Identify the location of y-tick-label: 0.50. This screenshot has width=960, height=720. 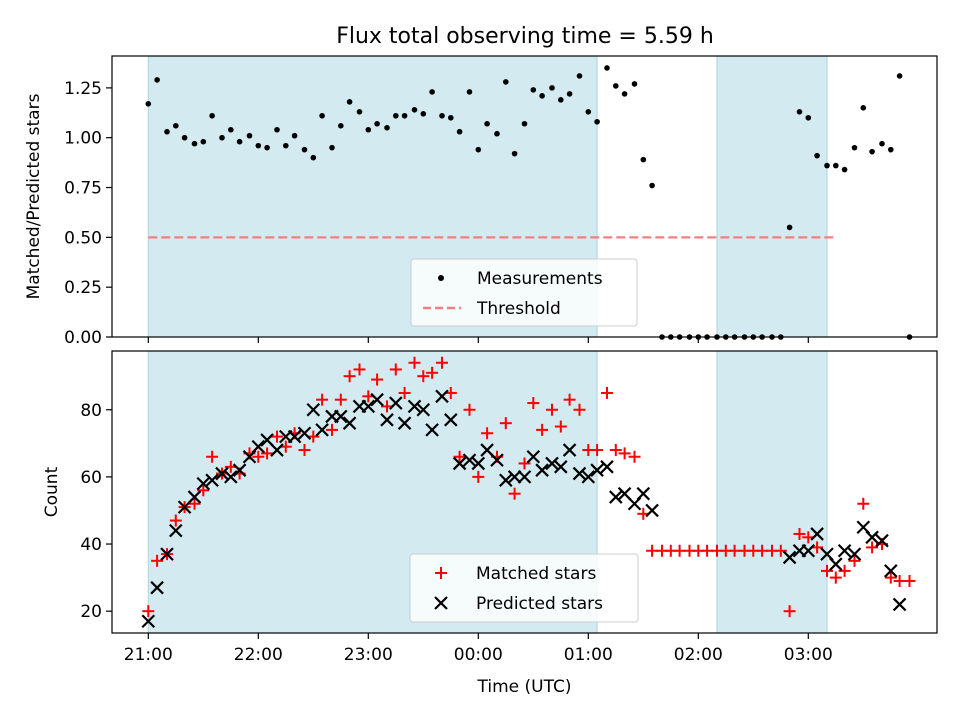
(83, 238).